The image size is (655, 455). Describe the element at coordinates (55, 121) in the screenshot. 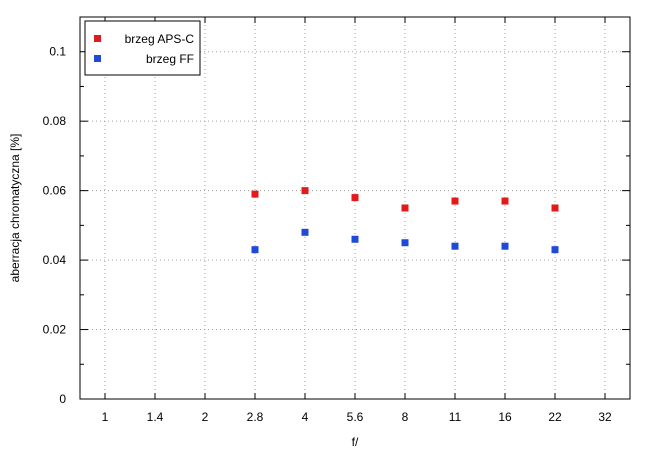

I see `y-tick-label: 0.08` at that location.